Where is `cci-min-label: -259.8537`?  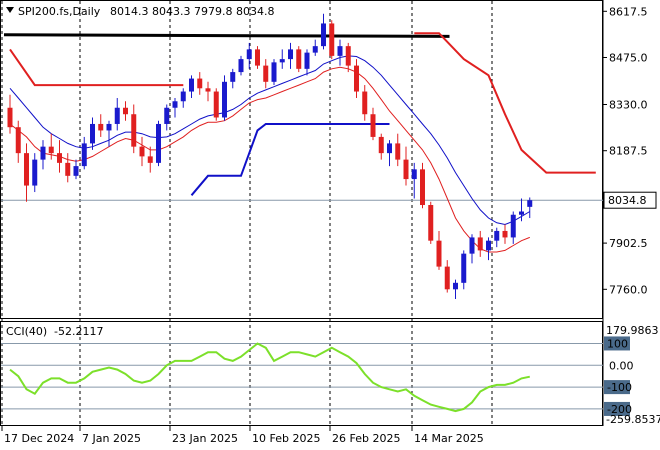 cci-min-label: -259.8537 is located at coordinates (633, 419).